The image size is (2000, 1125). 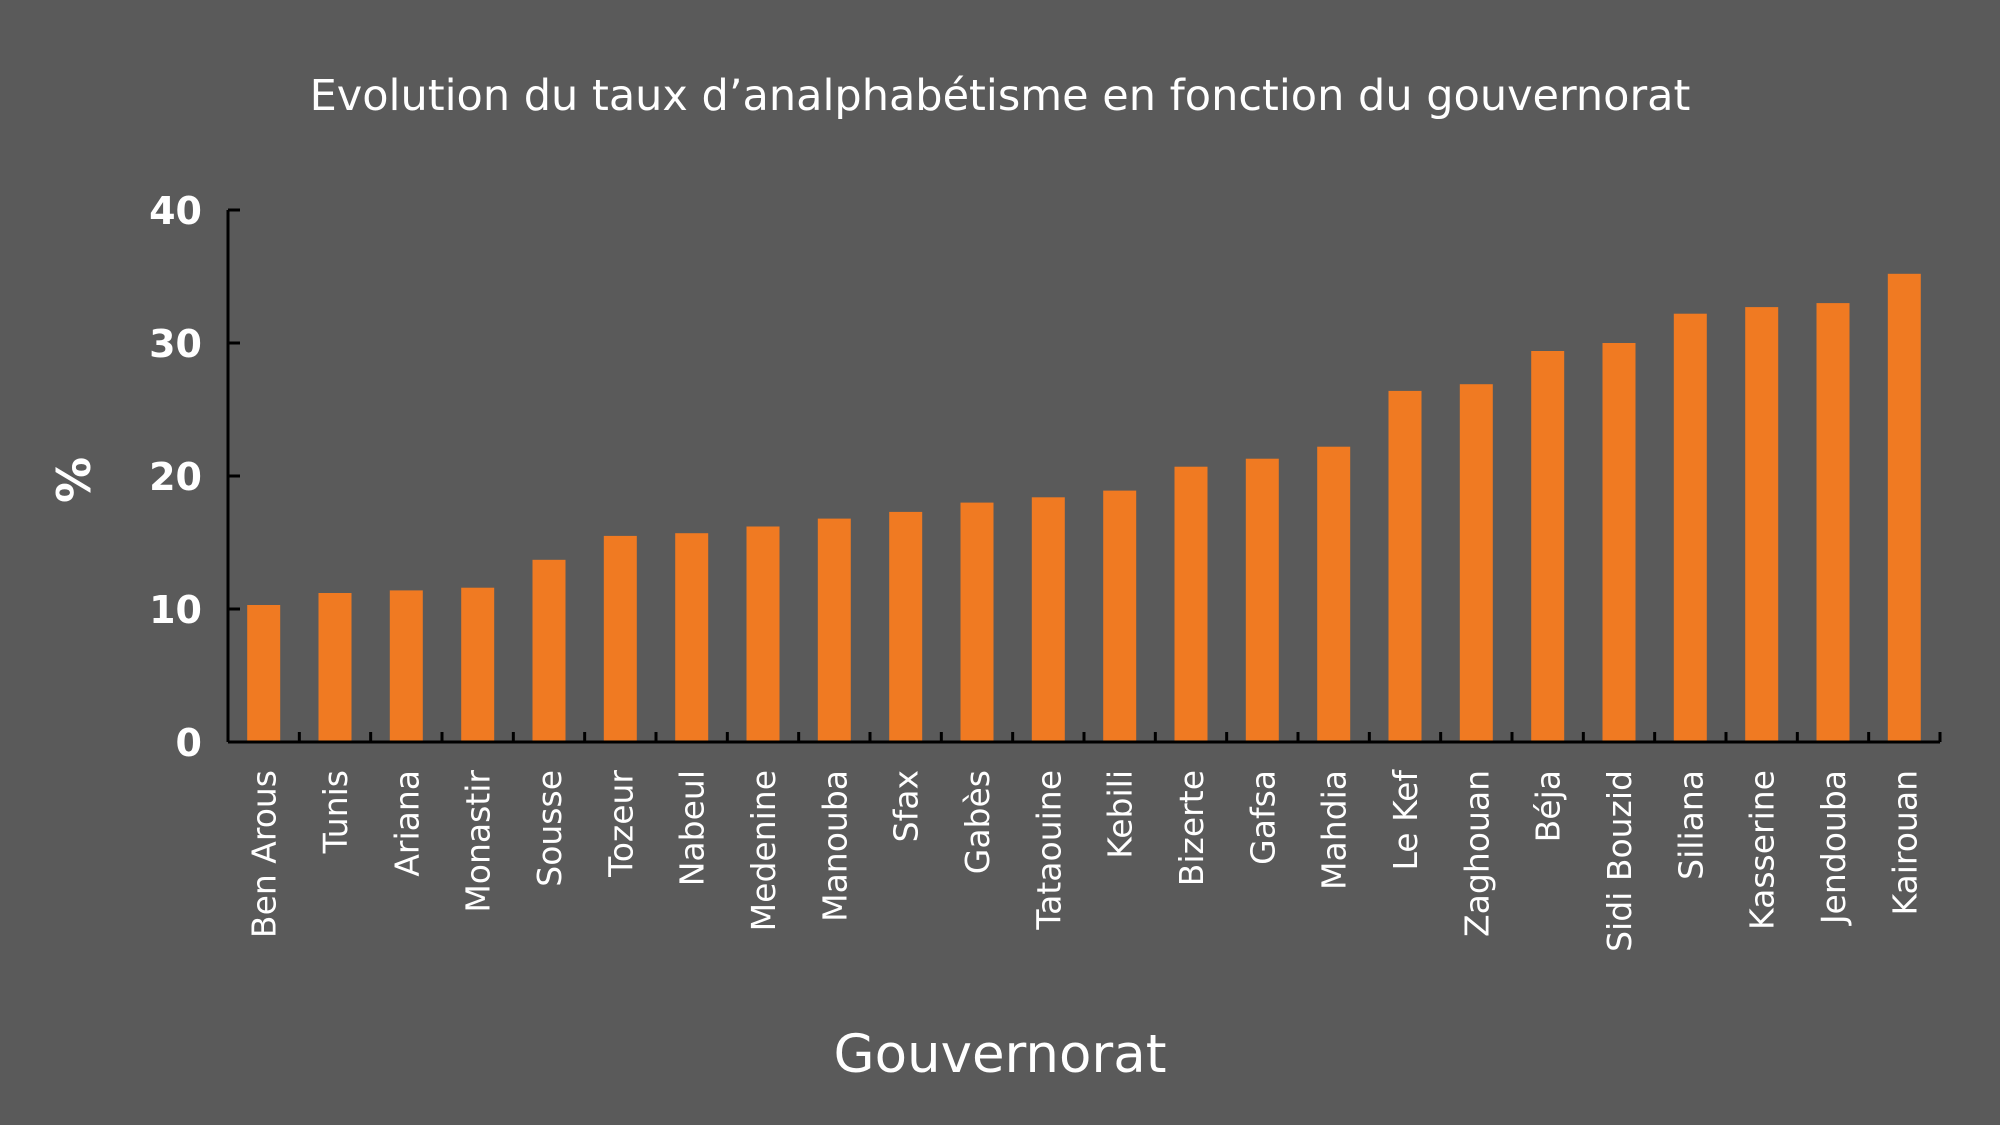 I want to click on x-tick-label-17: Zaghouan, so click(x=1476, y=853).